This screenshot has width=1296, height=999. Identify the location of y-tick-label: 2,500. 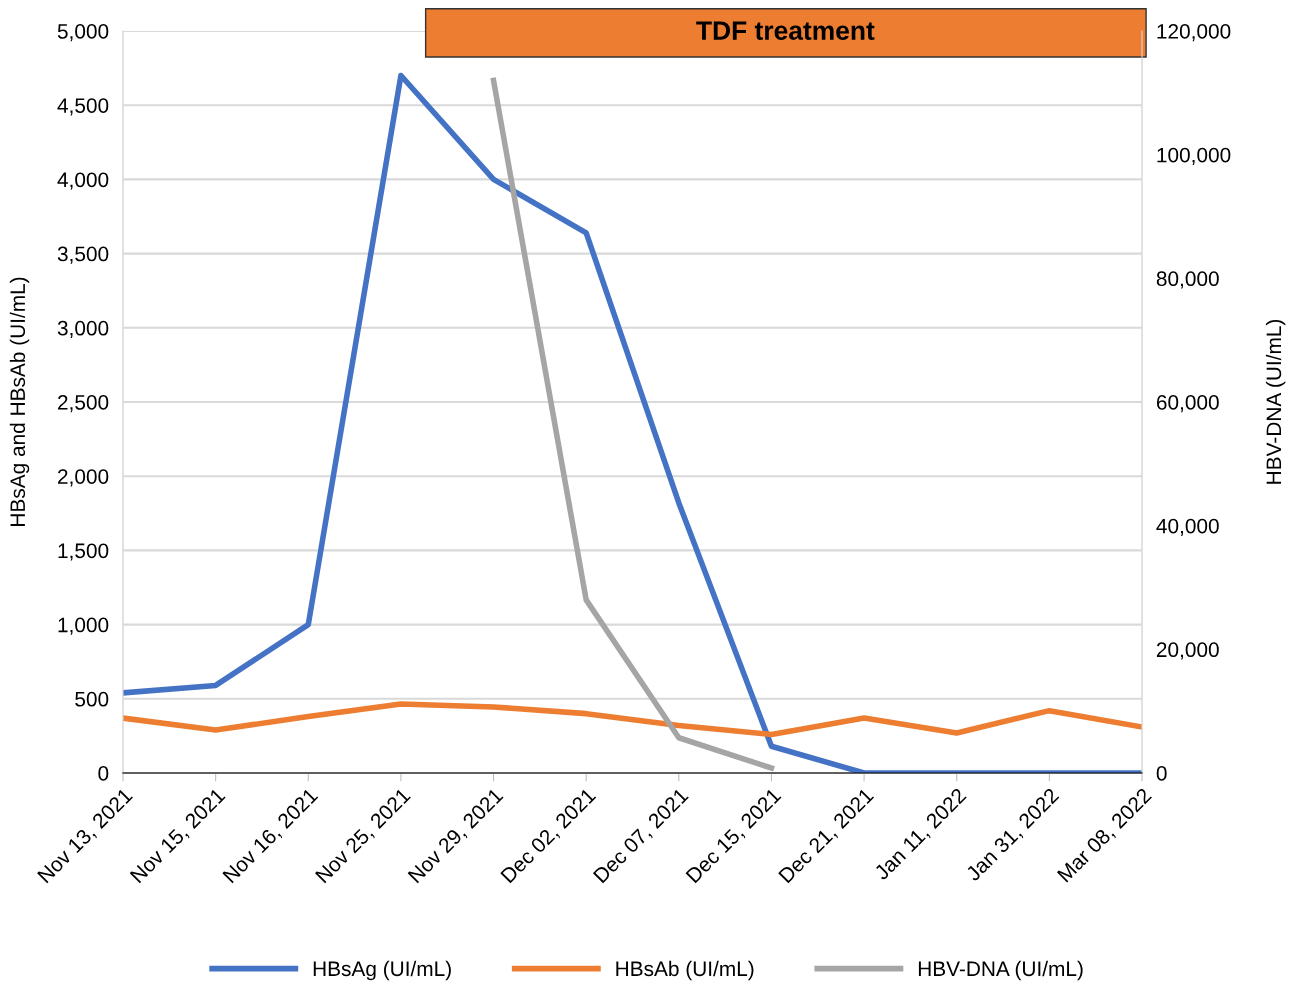
(83, 404).